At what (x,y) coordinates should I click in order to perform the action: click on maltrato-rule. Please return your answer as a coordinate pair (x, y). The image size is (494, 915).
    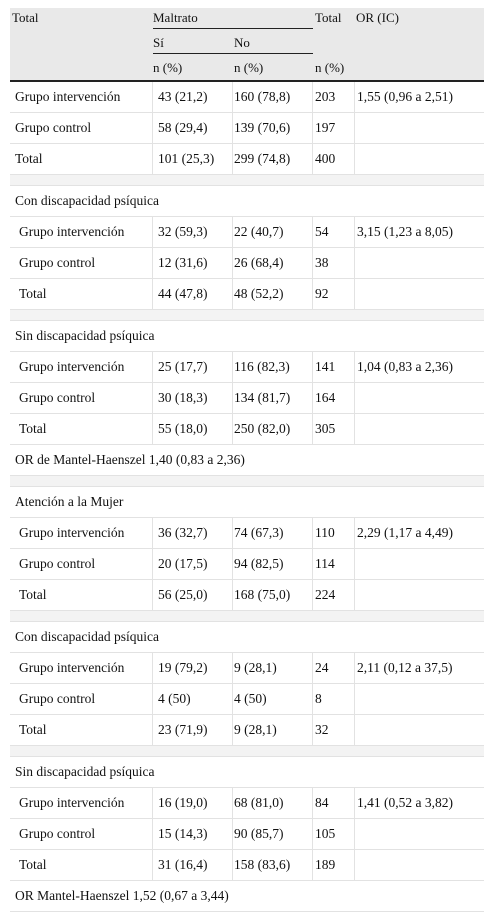
    Looking at the image, I should click on (233, 28).